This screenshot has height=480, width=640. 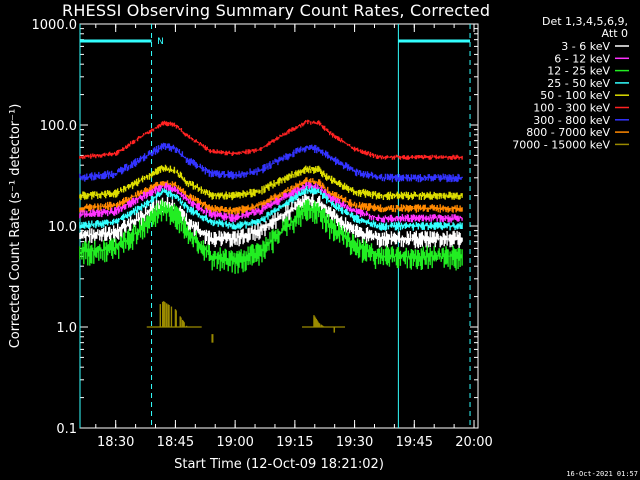 I want to click on legend-header: Det 1,3,4,5,6,9,, so click(x=585, y=21).